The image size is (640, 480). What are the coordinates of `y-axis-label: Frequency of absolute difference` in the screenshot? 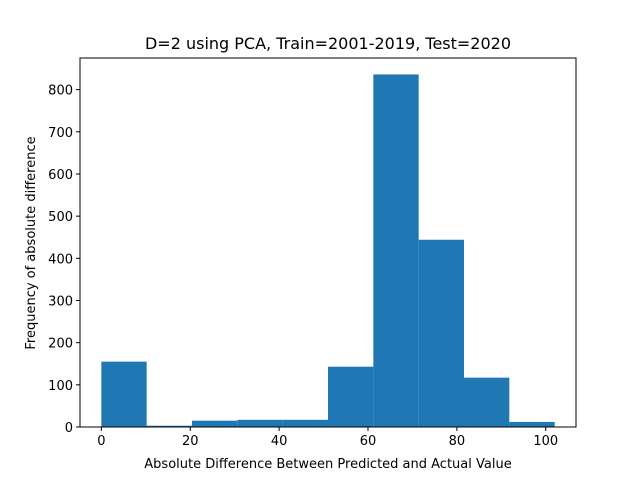 It's located at (31, 242).